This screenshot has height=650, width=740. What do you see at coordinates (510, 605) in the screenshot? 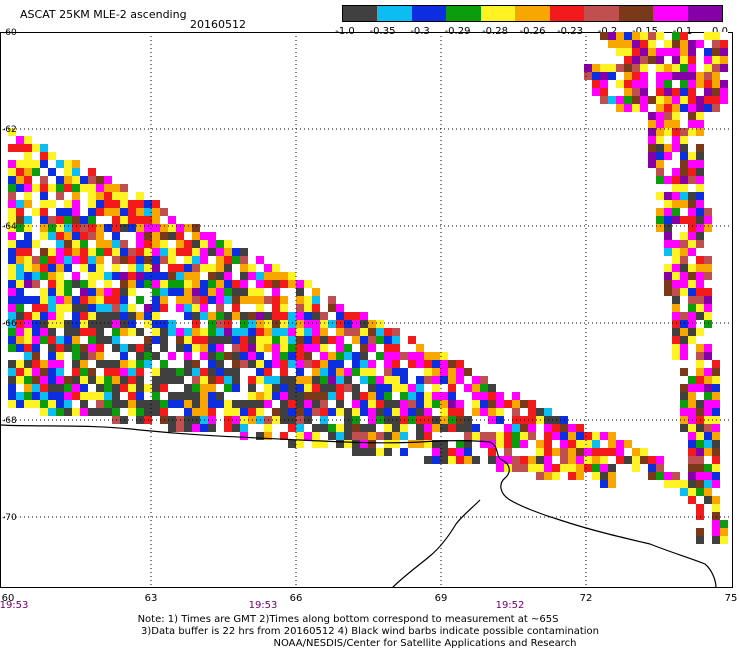
I see `time-label: 19:52` at bounding box center [510, 605].